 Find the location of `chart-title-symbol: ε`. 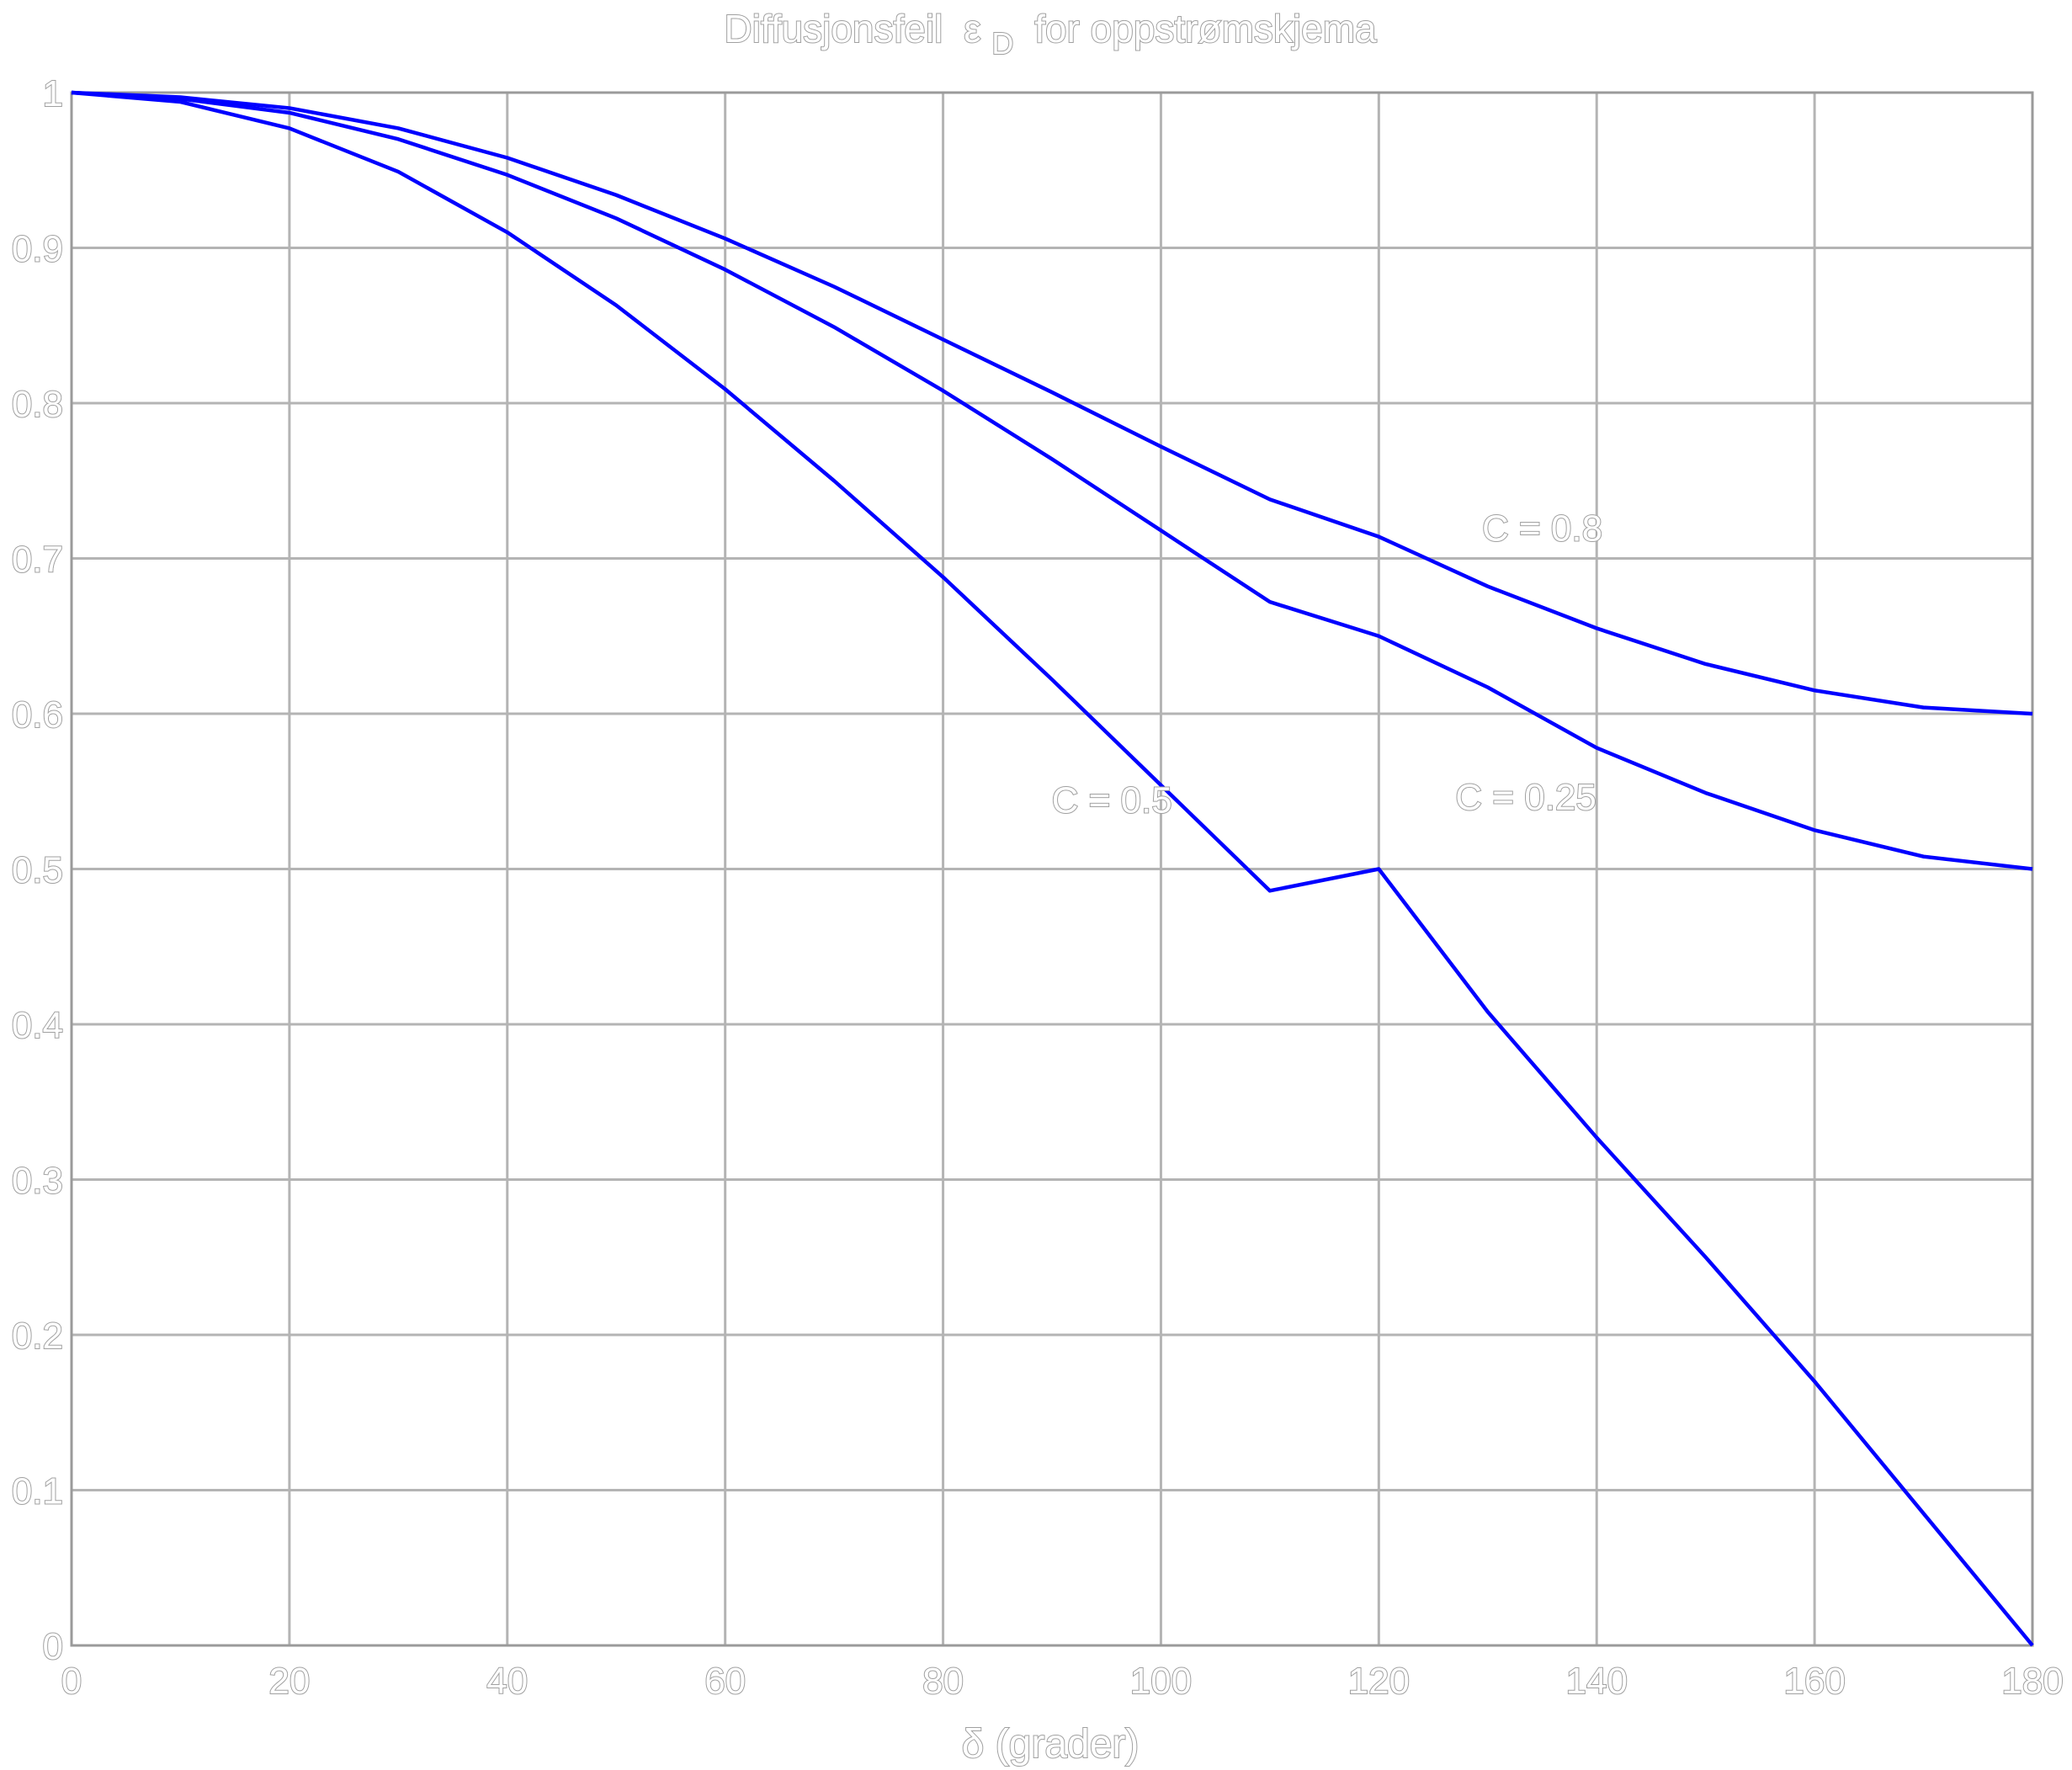

chart-title-symbol: ε is located at coordinates (972, 28).